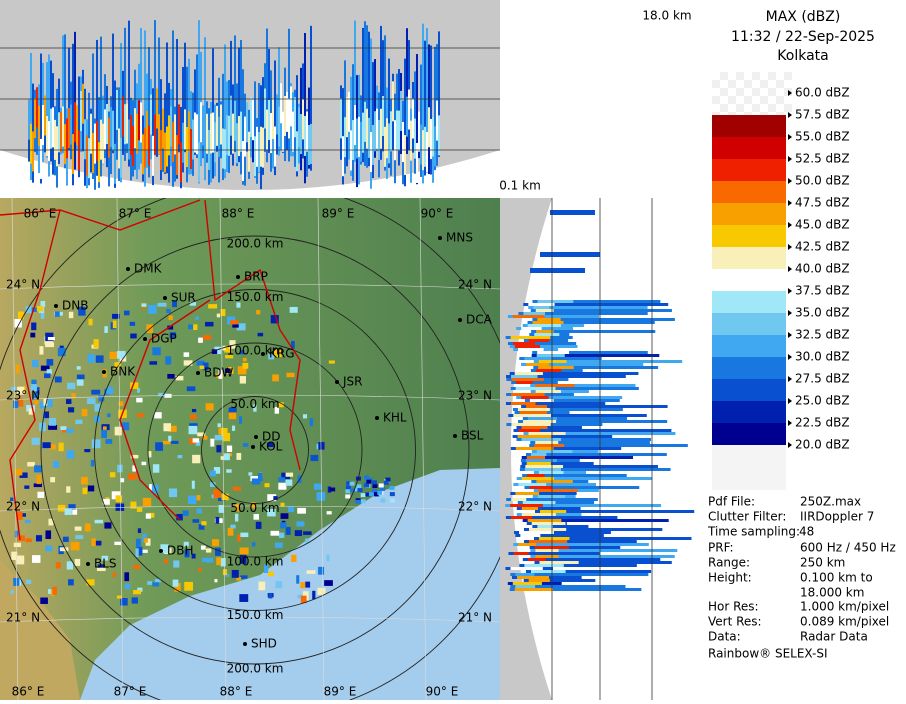 Image resolution: width=906 pixels, height=704 pixels. What do you see at coordinates (790, 313) in the screenshot?
I see `legend-tick` at bounding box center [790, 313].